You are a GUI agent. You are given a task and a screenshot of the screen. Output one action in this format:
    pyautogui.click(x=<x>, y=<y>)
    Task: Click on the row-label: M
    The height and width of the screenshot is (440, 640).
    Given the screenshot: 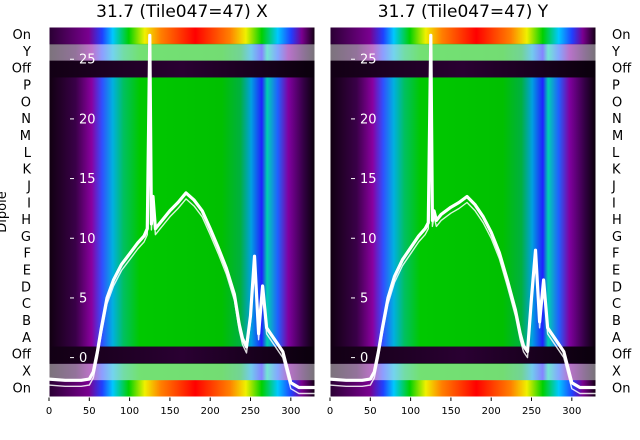 What is the action you would take?
    pyautogui.click(x=617, y=136)
    